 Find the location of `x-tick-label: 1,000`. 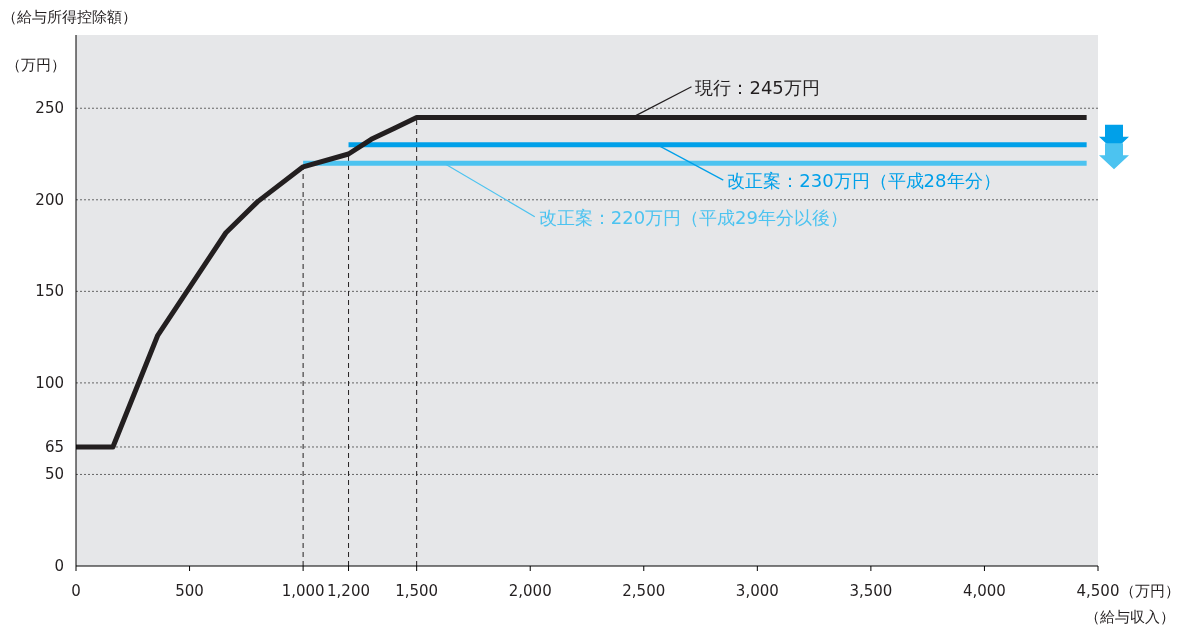

x-tick-label: 1,000 is located at coordinates (303, 591).